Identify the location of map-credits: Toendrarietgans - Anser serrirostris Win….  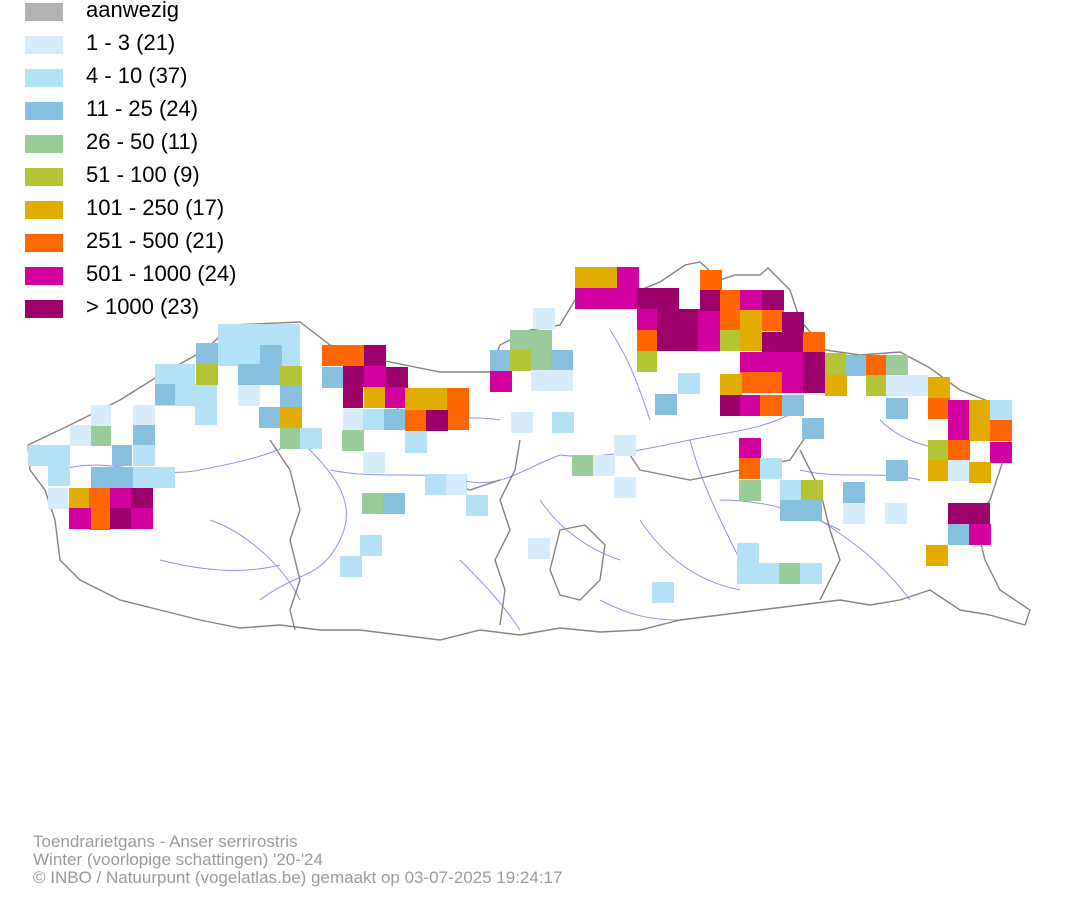
(297, 860).